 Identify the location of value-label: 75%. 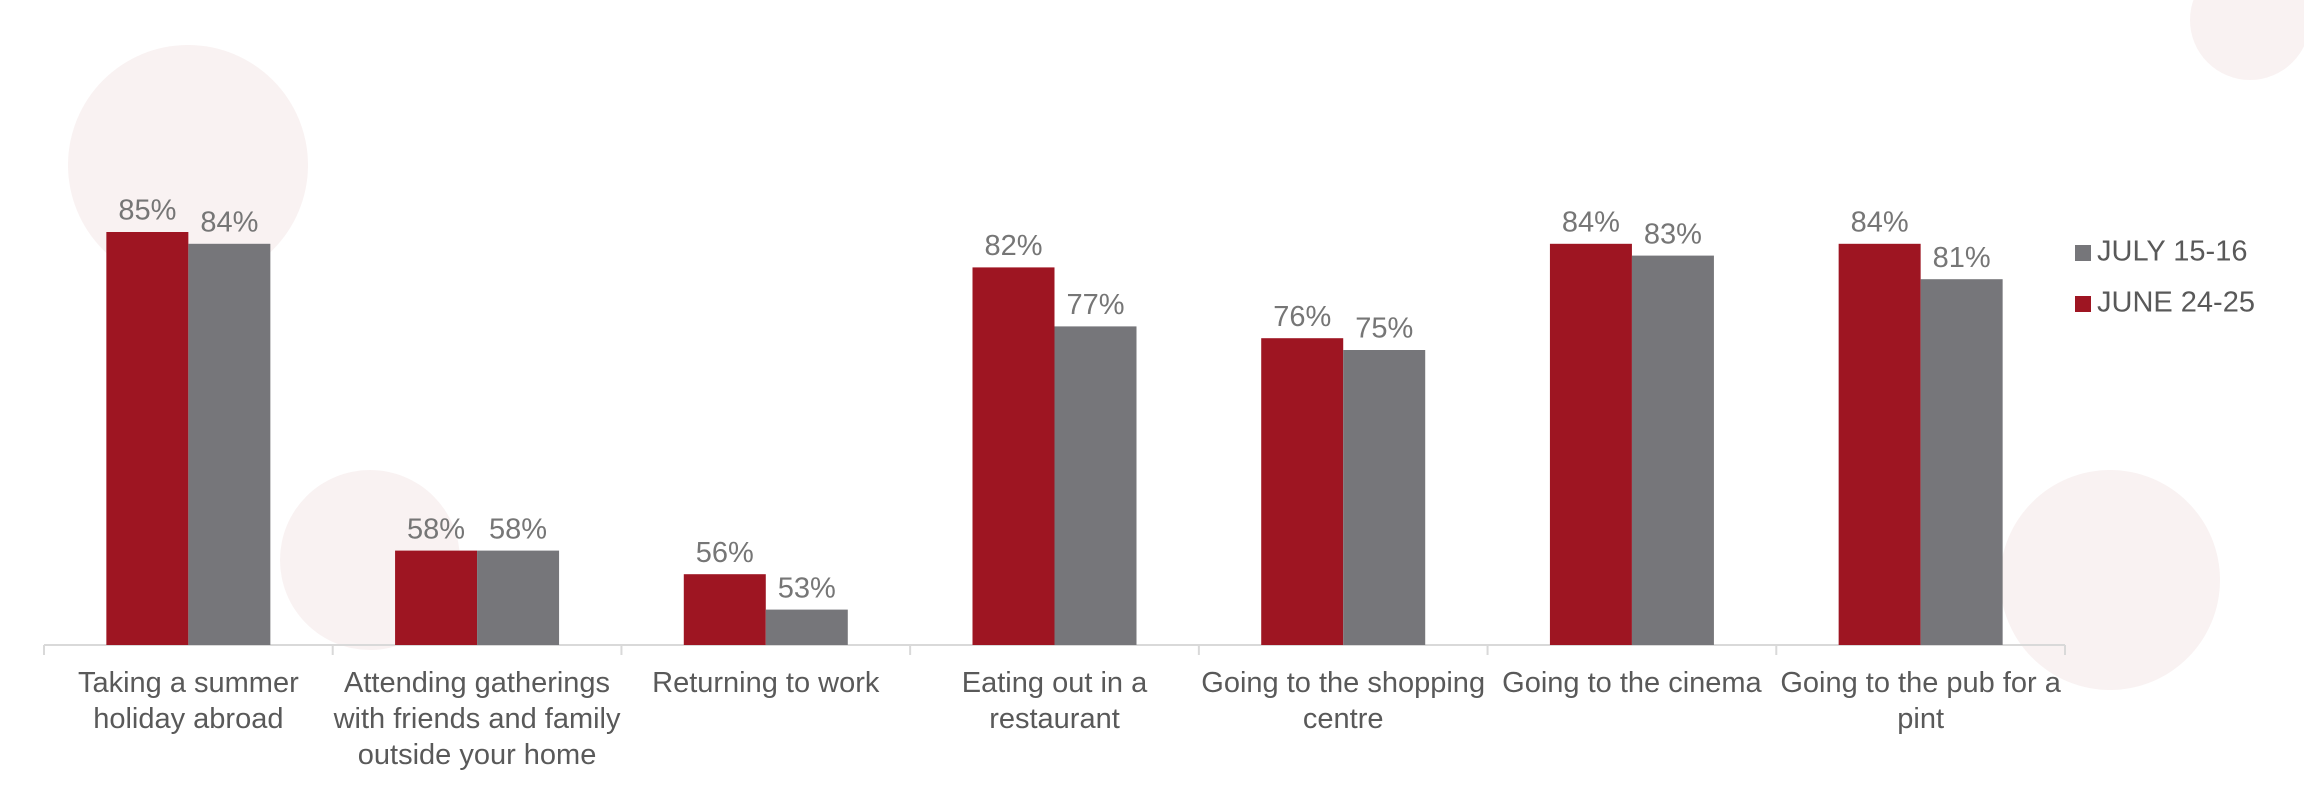
(1384, 329).